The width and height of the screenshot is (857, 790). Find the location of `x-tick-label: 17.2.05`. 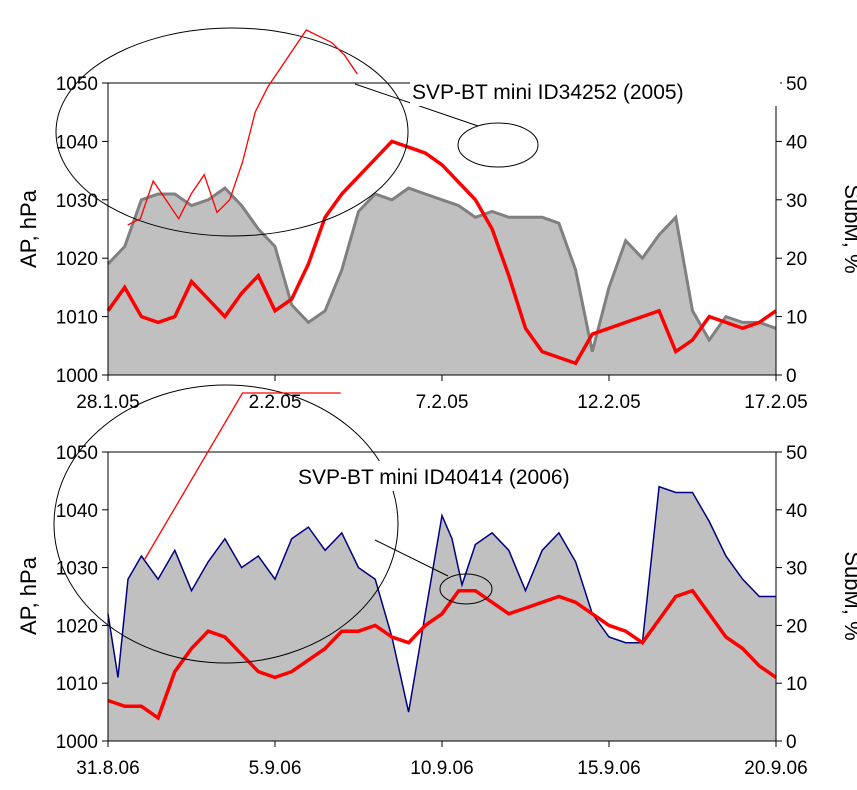

x-tick-label: 17.2.05 is located at coordinates (775, 402).